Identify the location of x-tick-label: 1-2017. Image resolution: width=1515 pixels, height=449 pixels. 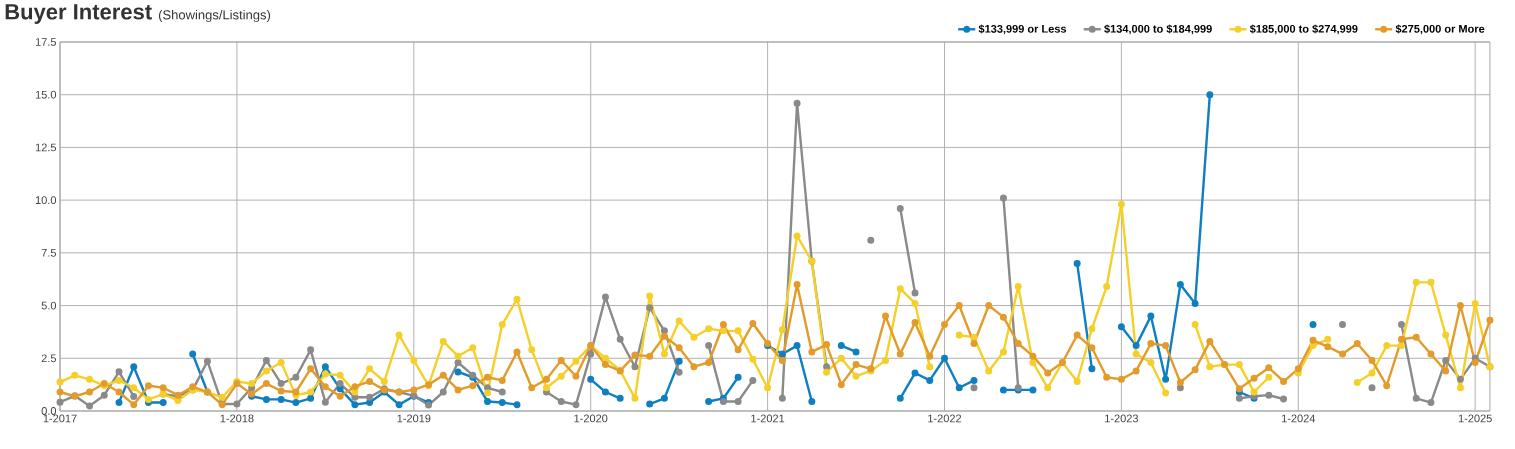
(60, 418).